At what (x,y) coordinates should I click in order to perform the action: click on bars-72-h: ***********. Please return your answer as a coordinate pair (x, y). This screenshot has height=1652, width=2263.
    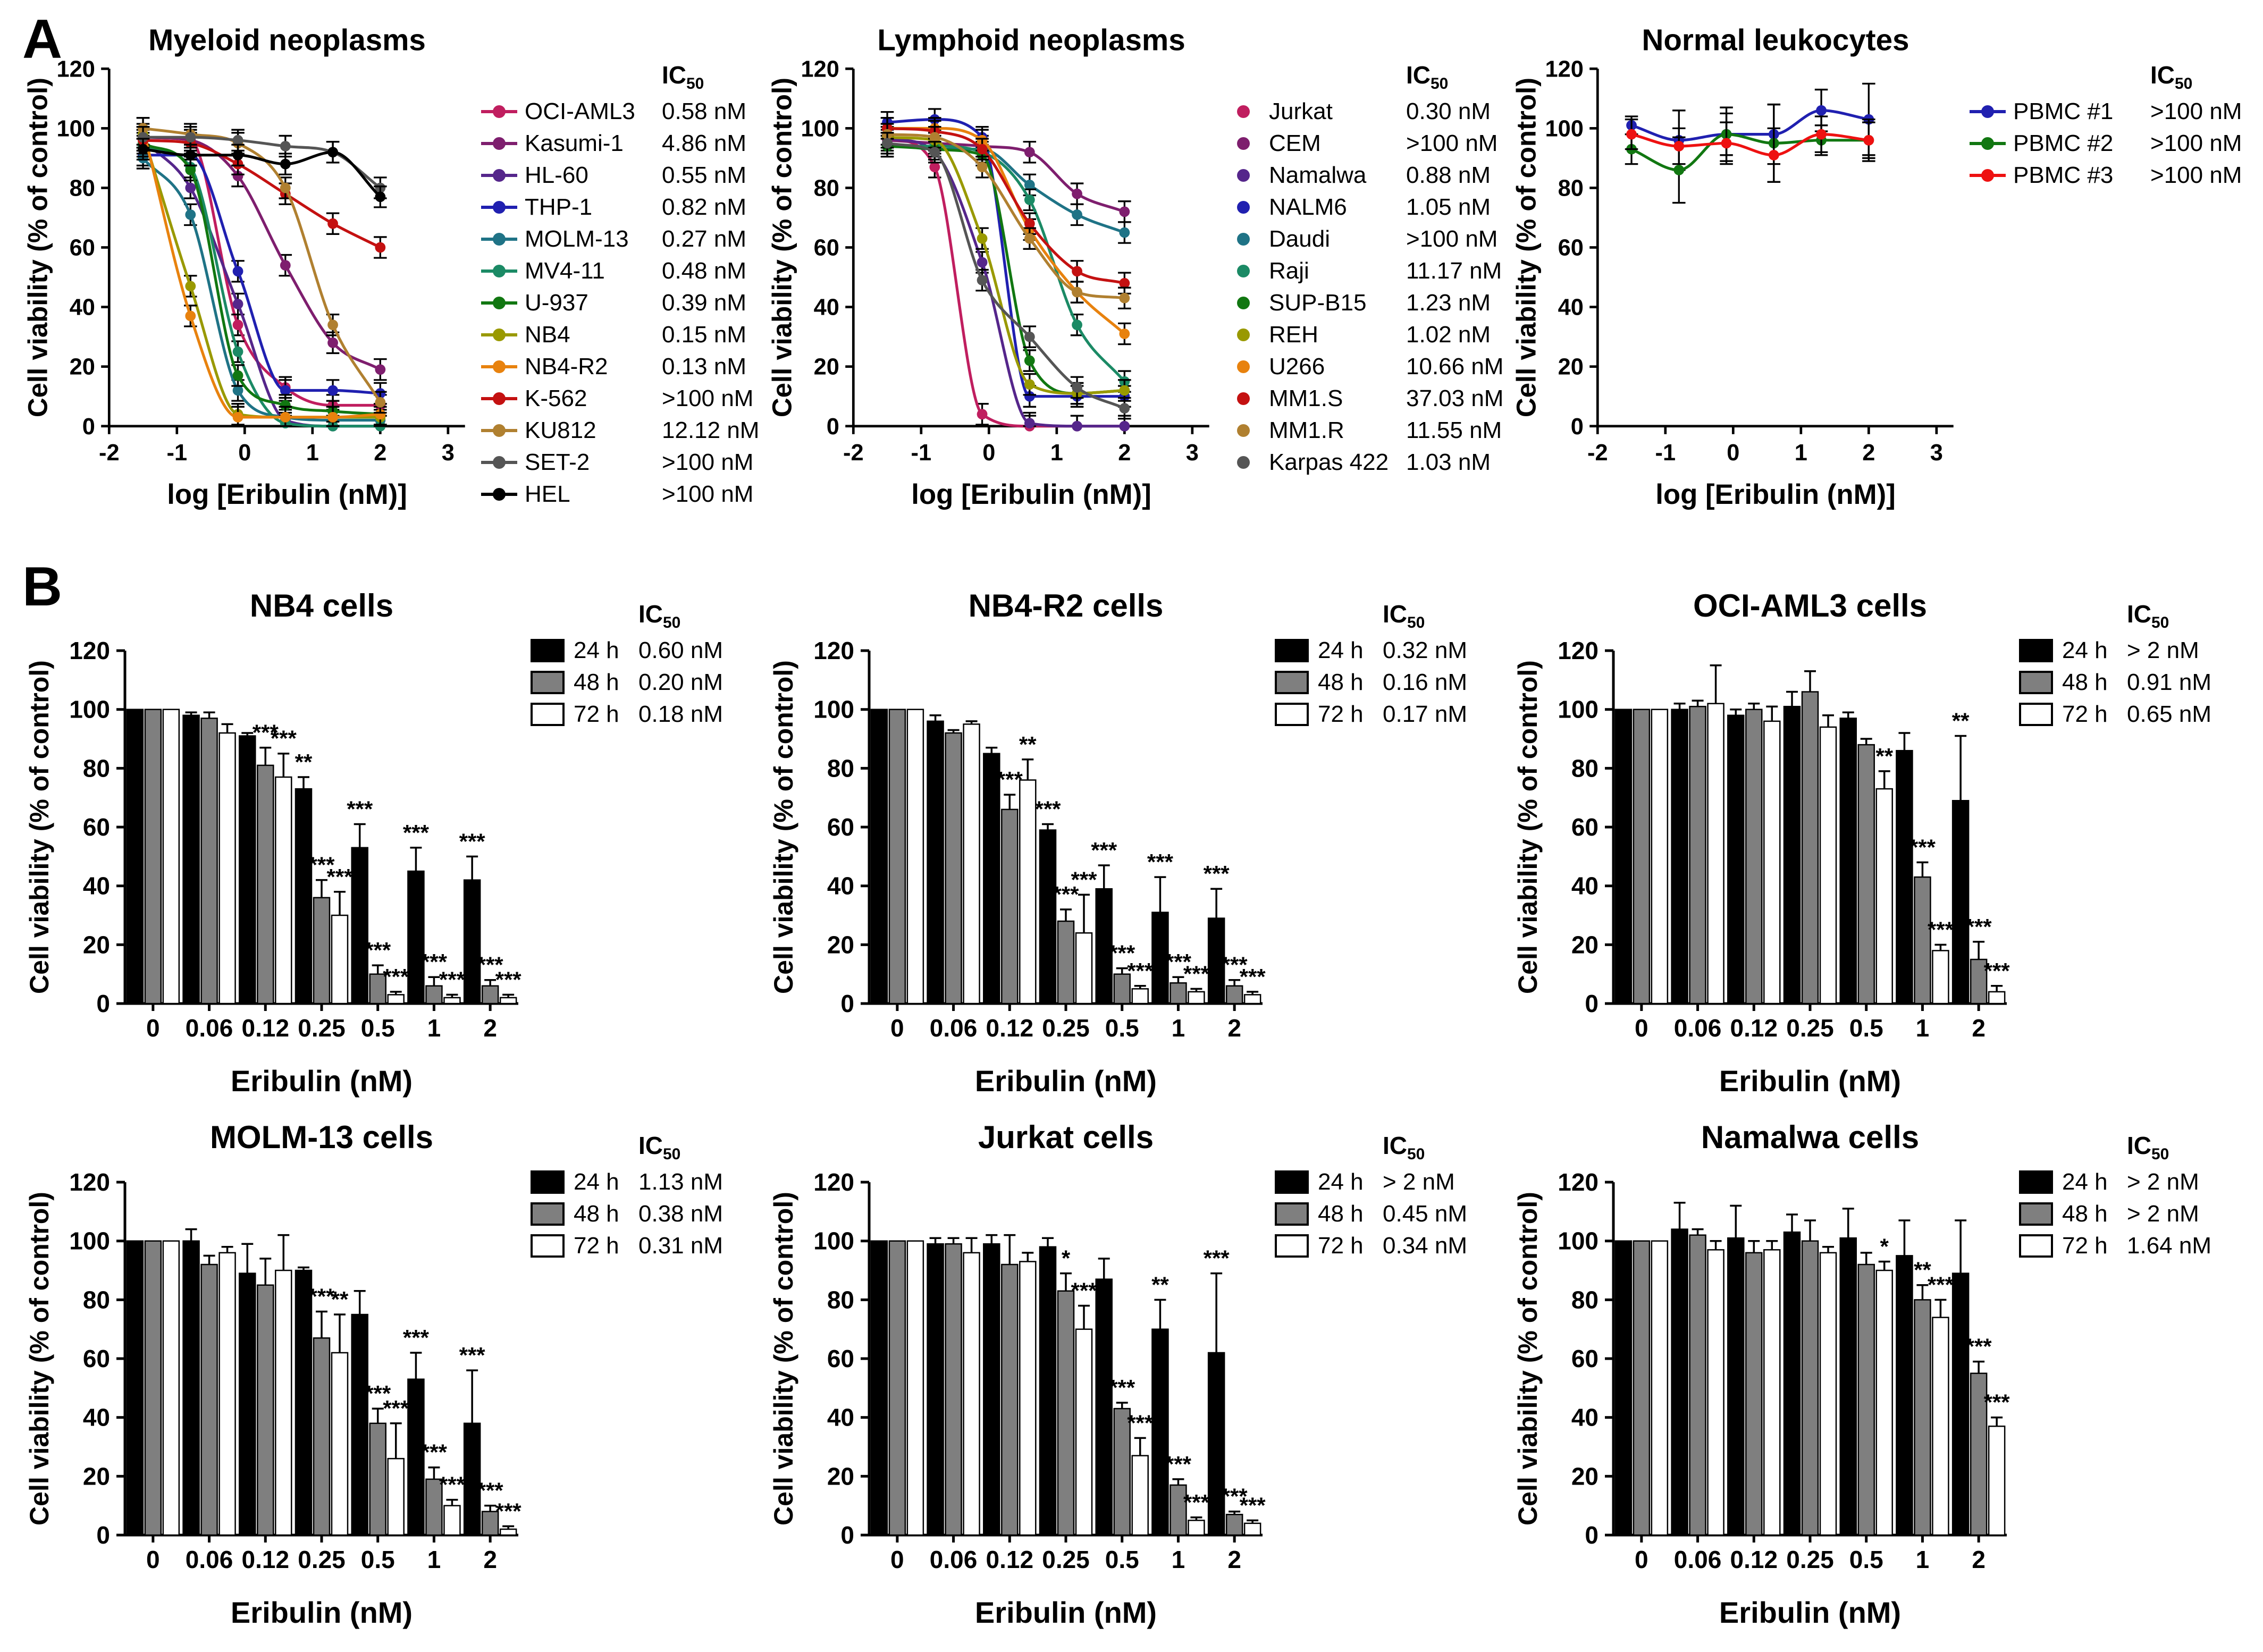
    Looking at the image, I should click on (342, 1385).